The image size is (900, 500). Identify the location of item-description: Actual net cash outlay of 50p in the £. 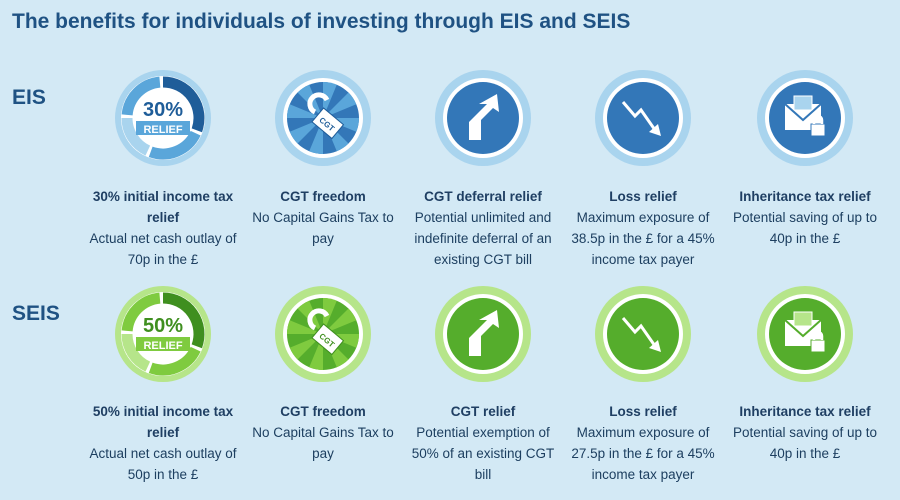
(163, 464).